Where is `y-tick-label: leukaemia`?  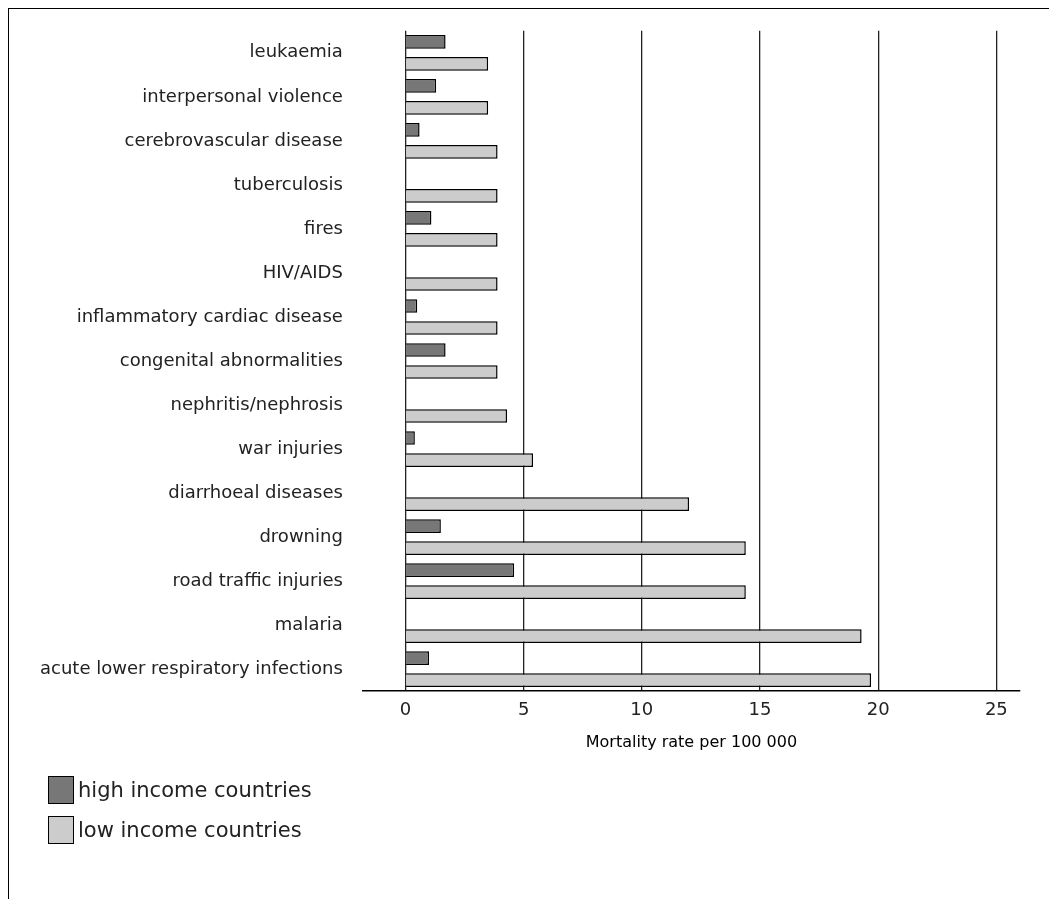 y-tick-label: leukaemia is located at coordinates (296, 51).